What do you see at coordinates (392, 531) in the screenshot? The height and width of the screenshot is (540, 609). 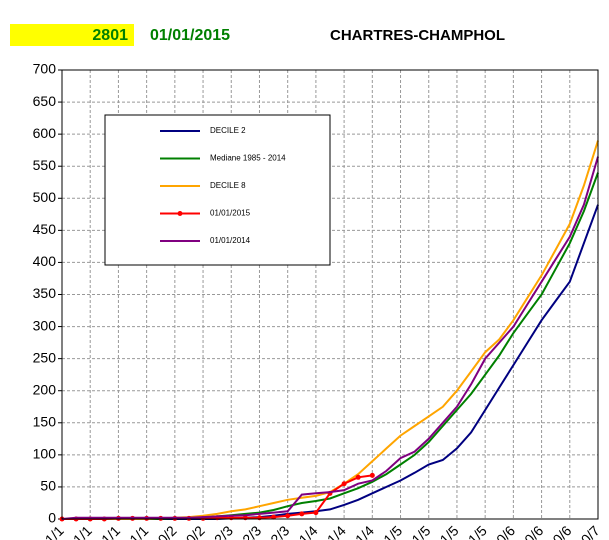 I see `x-tick-label: 1/5` at bounding box center [392, 531].